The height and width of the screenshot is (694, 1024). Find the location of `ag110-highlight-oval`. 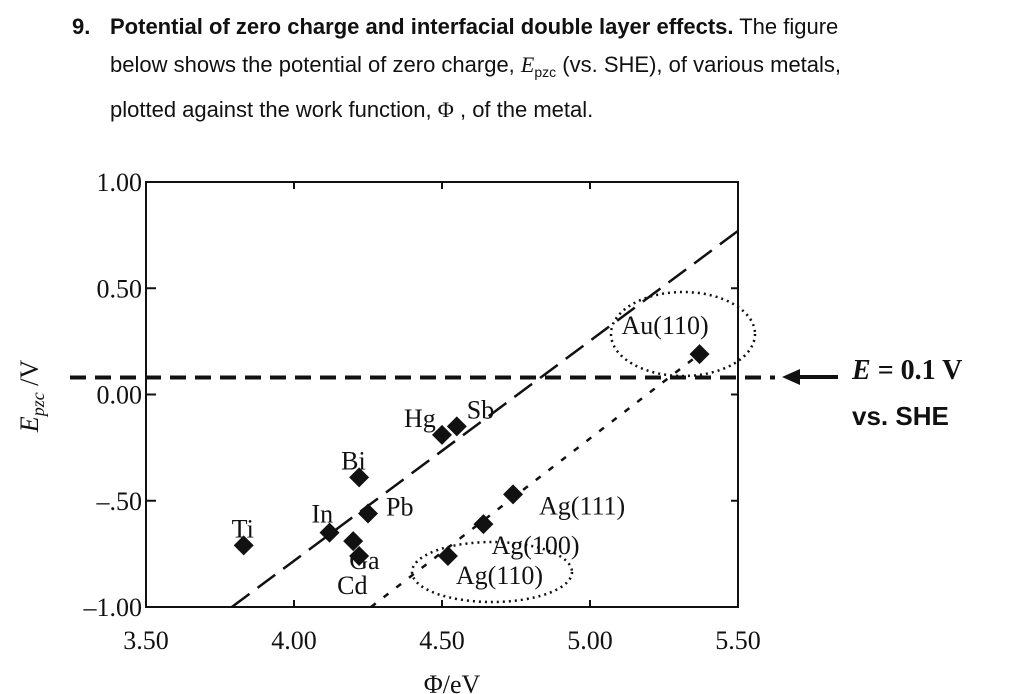

ag110-highlight-oval is located at coordinates (492, 572).